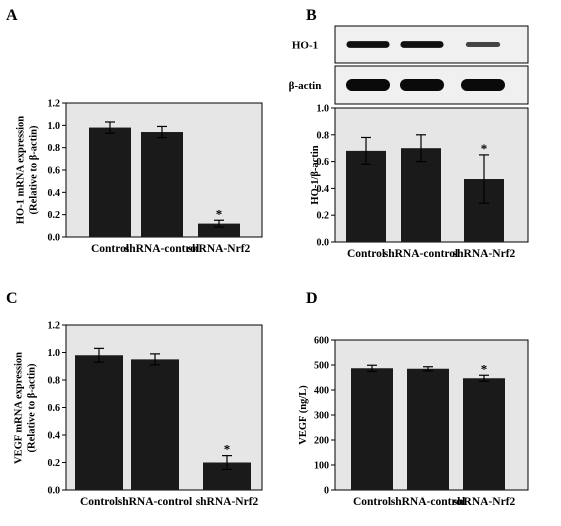  I want to click on panel-letter-c: C, so click(12, 298).